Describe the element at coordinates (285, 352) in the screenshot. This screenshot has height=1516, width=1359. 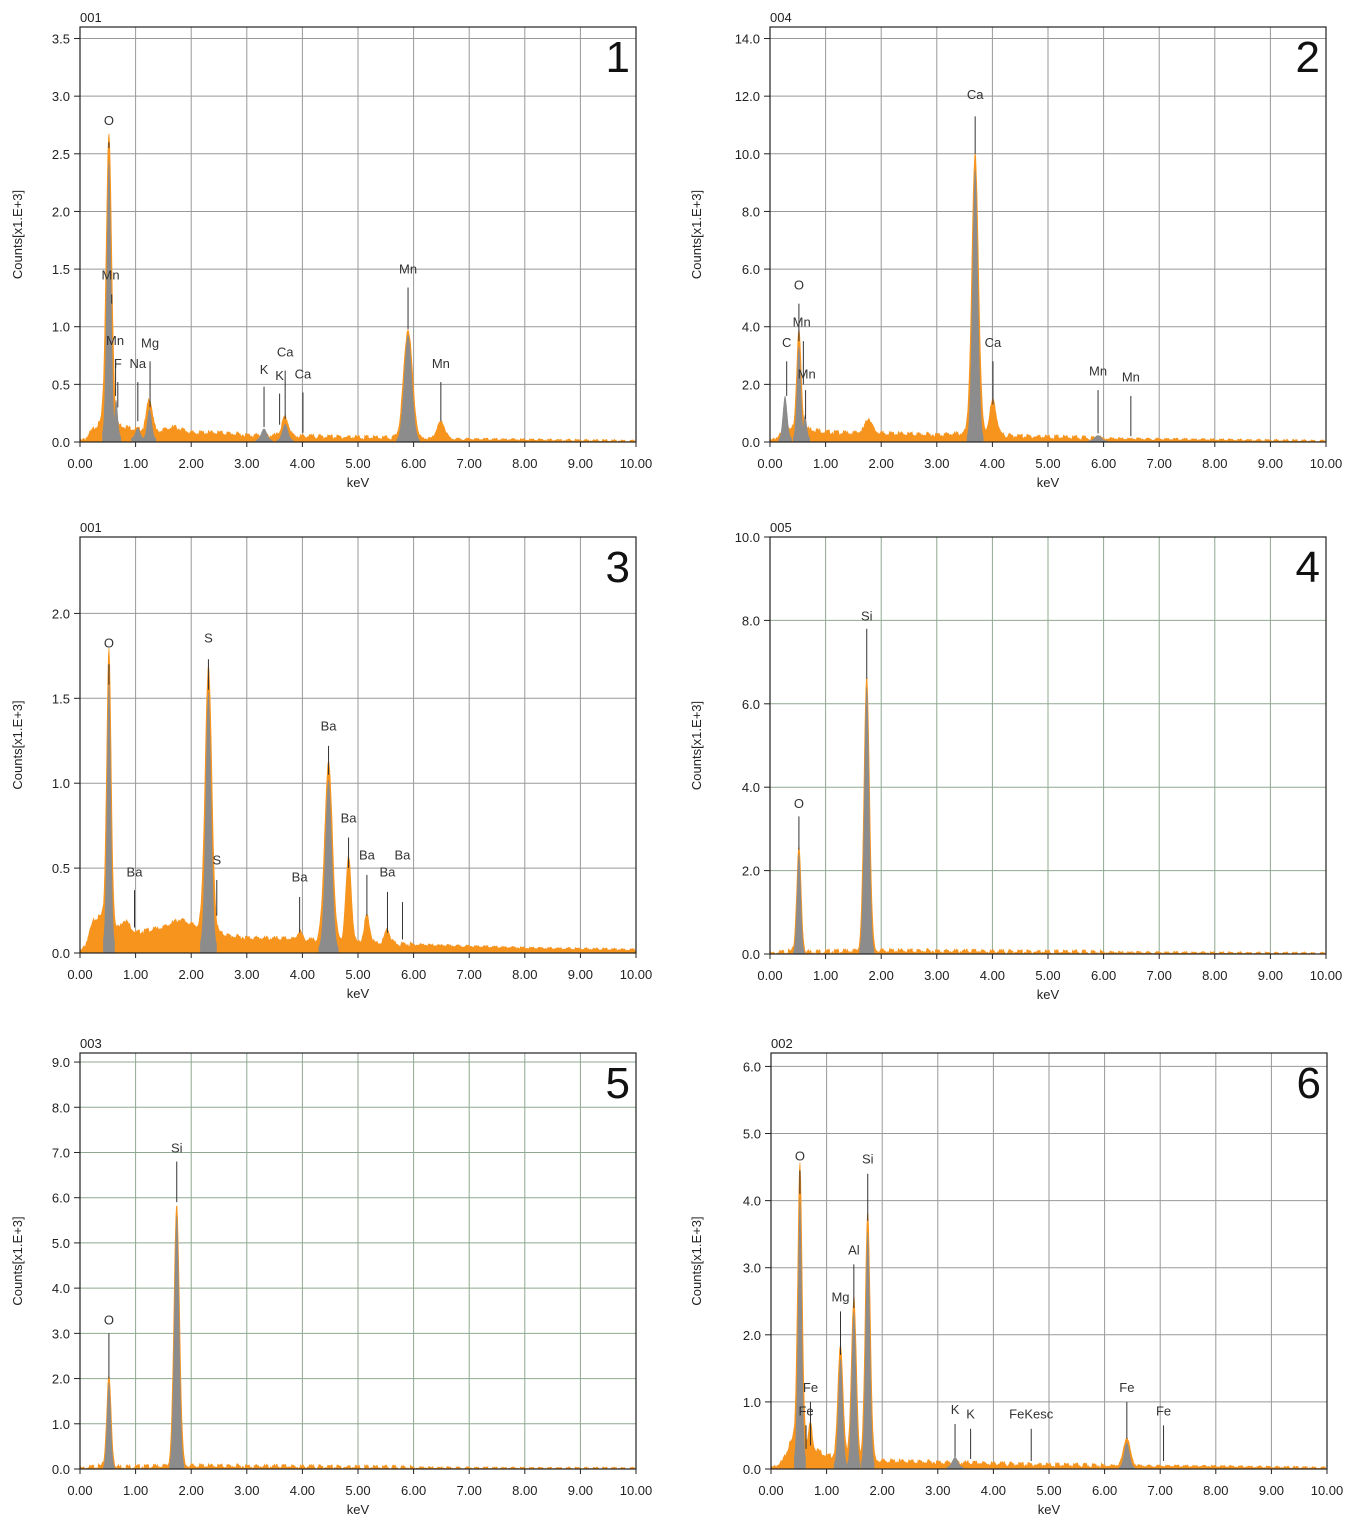
I see `element-label: Ca` at that location.